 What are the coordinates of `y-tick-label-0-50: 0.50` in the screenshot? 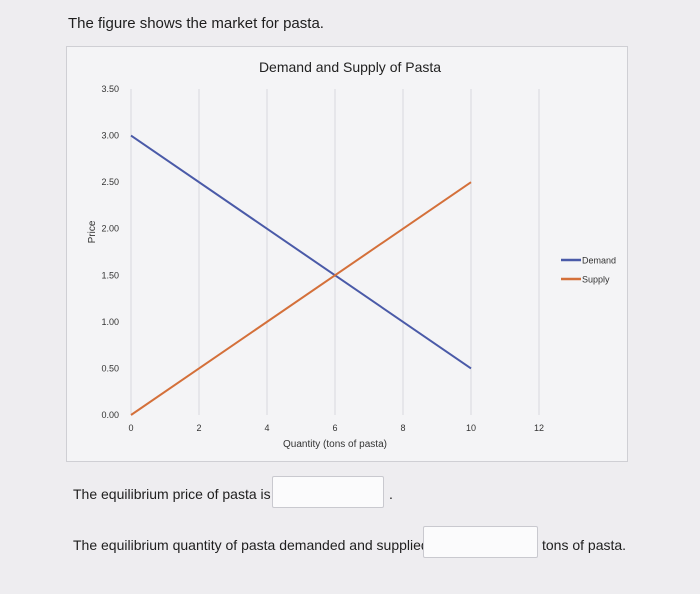 It's located at (110, 368).